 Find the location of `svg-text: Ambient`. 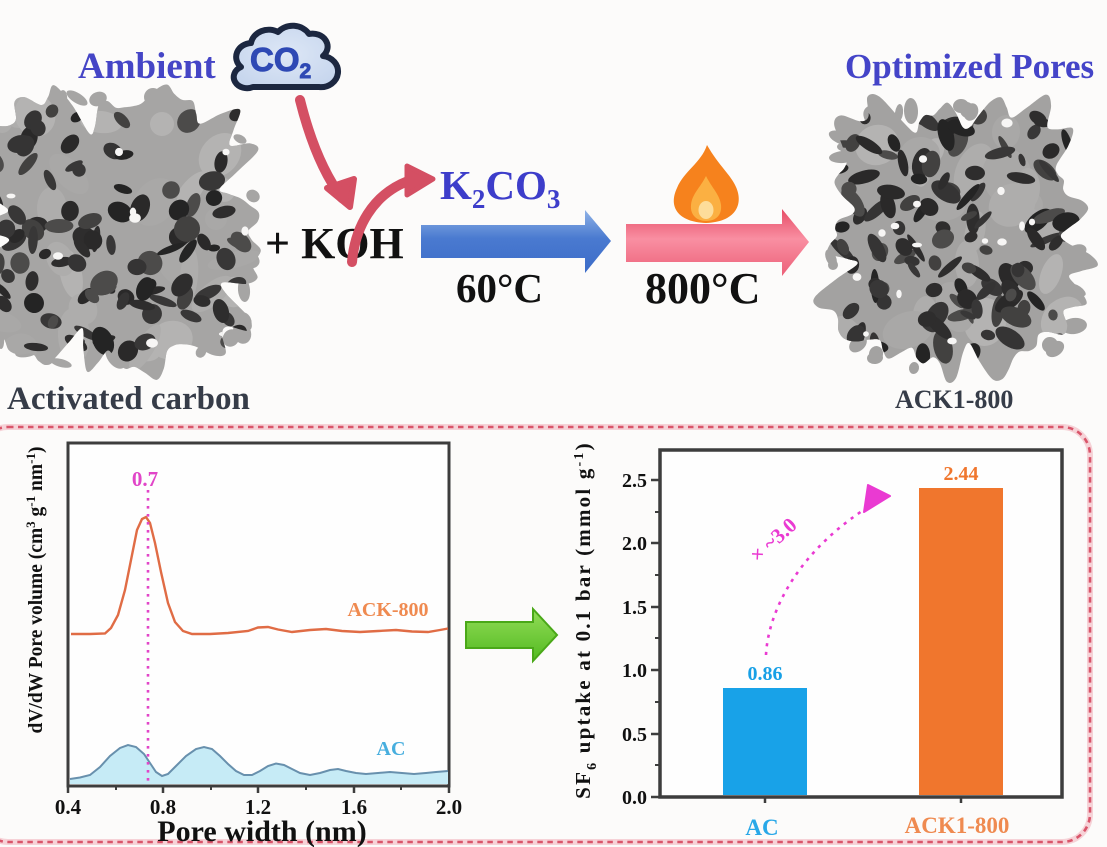

svg-text: Ambient is located at coordinates (147, 66).